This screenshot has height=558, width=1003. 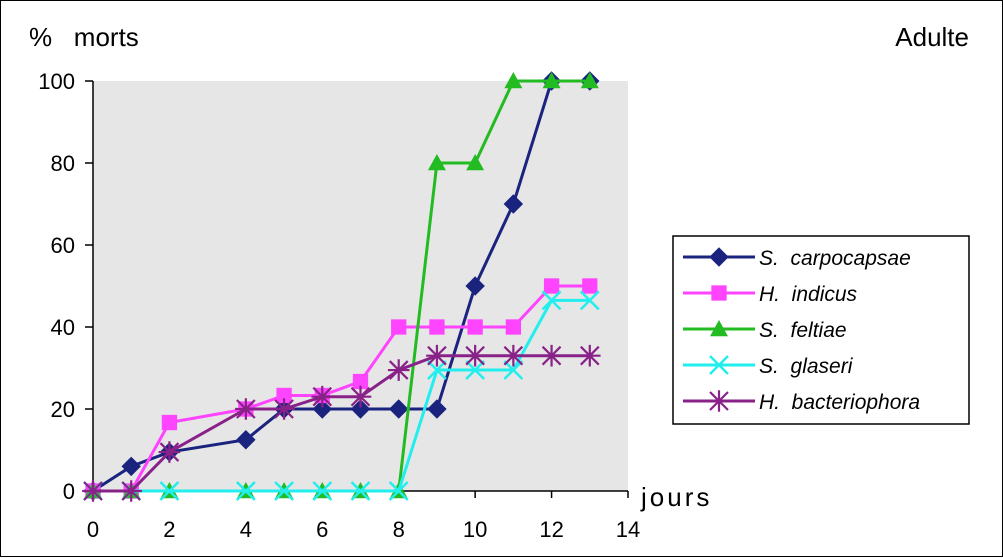 I want to click on chart-title: Adulte, so click(x=932, y=37).